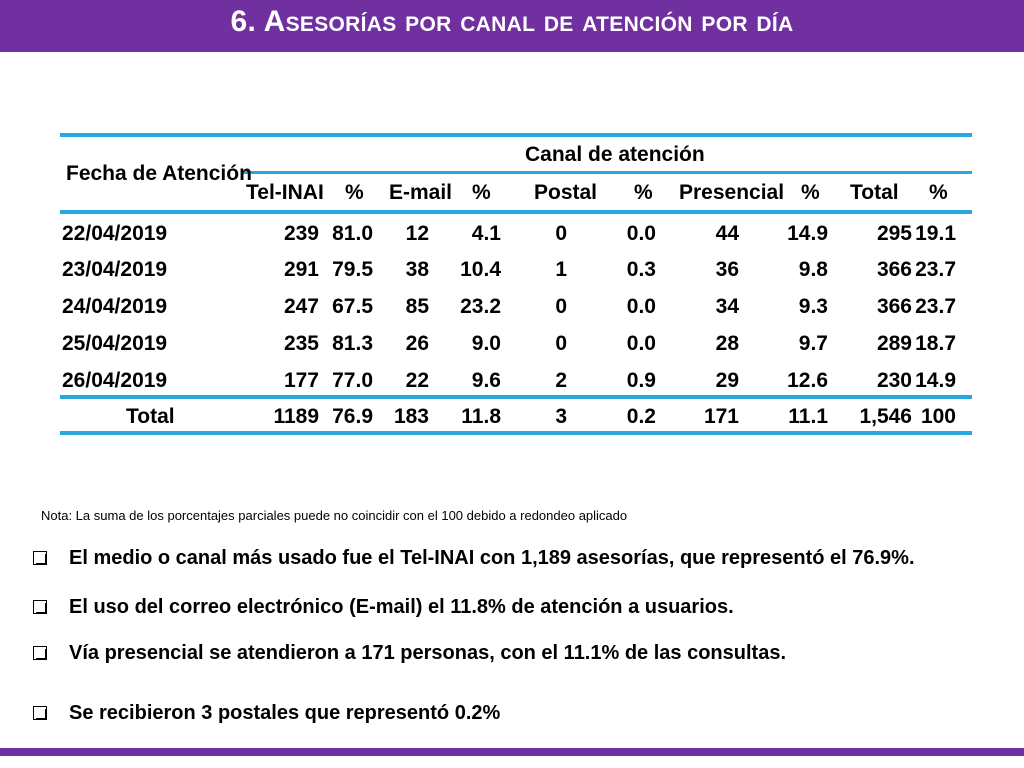  What do you see at coordinates (807, 380) in the screenshot?
I see `table-cell-presencial-pct: 12.6` at bounding box center [807, 380].